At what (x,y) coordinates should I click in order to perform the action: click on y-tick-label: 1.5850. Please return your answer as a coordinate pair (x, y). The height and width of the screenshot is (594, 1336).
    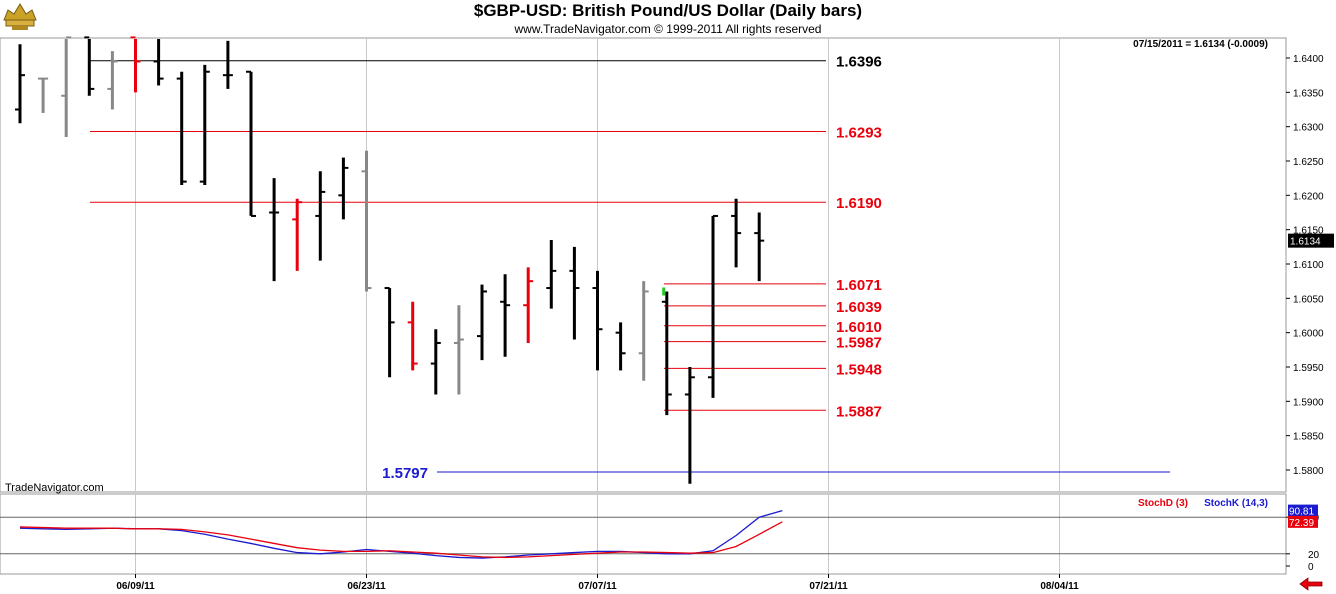
    Looking at the image, I should click on (1308, 437).